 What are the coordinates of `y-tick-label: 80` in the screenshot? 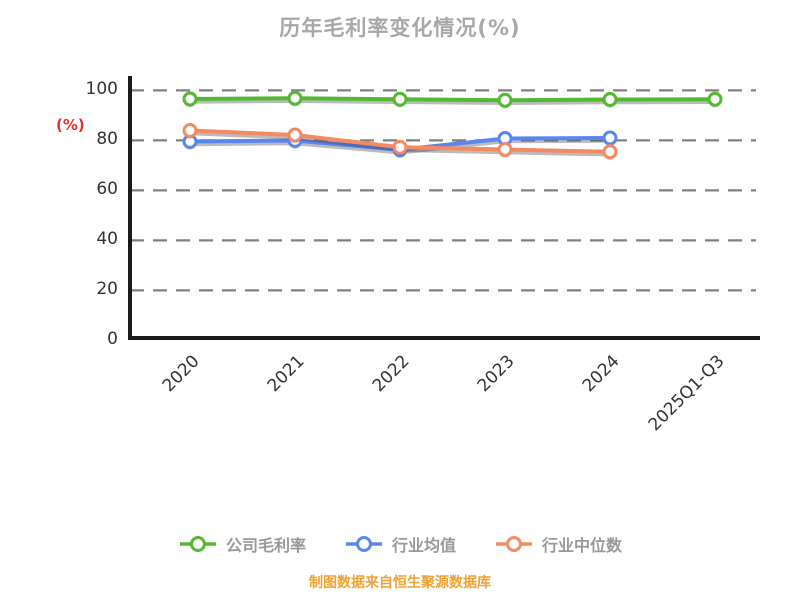 It's located at (107, 139).